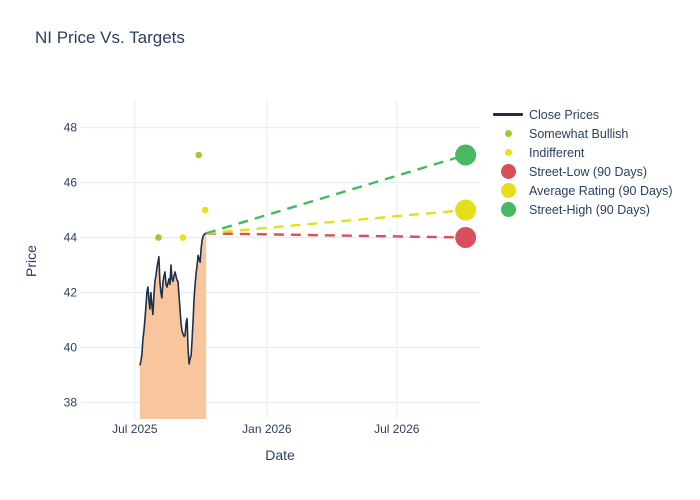 The width and height of the screenshot is (700, 500). I want to click on legend-item-indifferent: Indifferent, so click(583, 152).